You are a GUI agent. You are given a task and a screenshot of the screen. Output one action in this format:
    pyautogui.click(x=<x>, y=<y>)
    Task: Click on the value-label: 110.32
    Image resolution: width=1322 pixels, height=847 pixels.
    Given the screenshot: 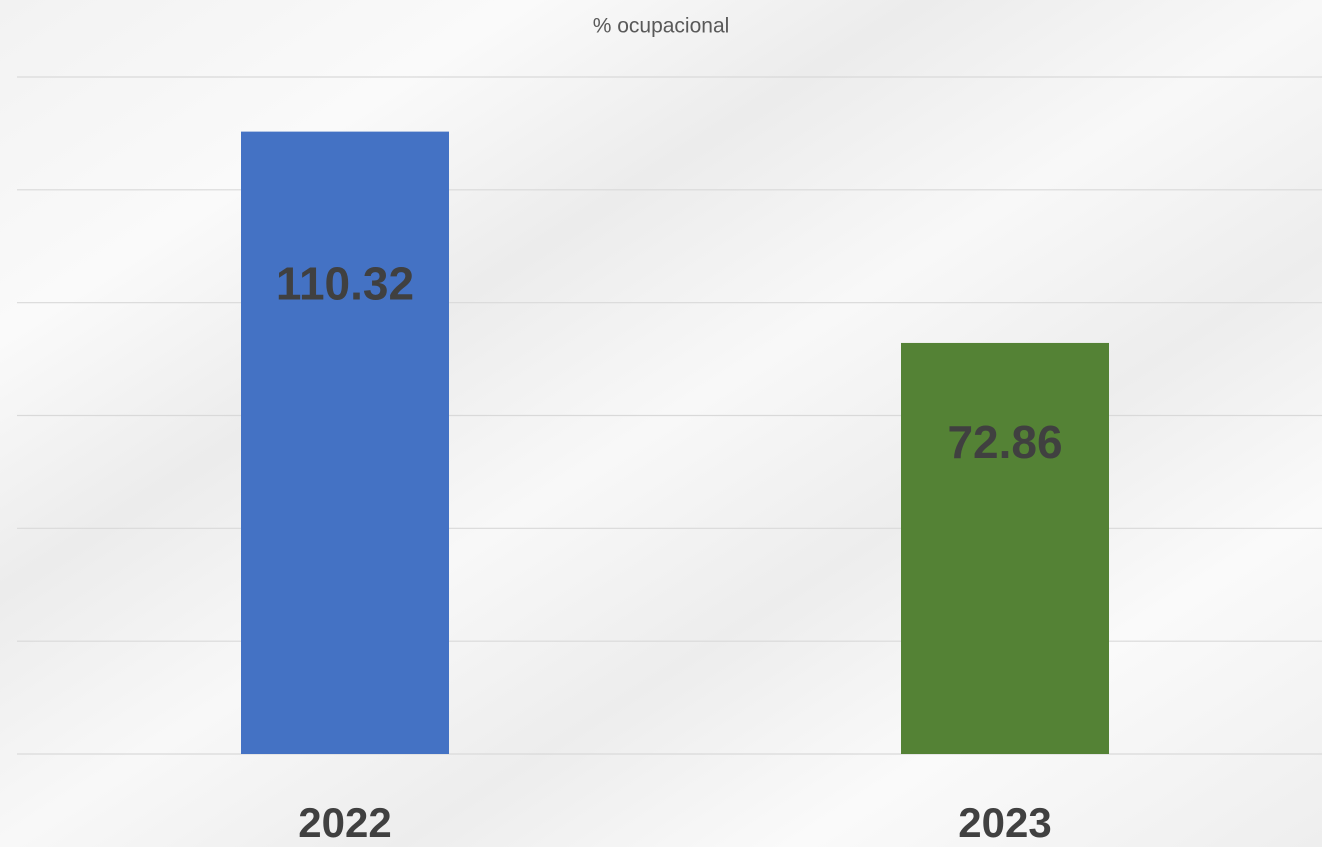 What is the action you would take?
    pyautogui.click(x=345, y=283)
    